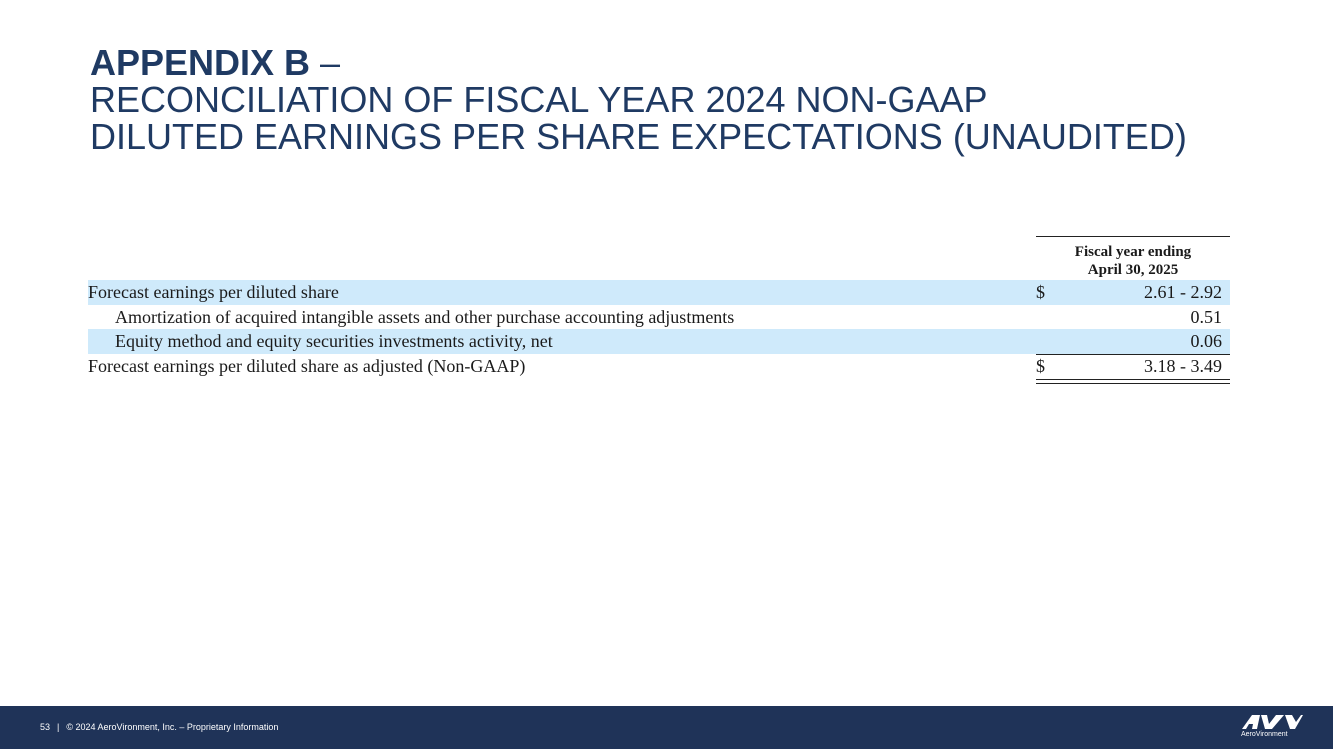  What do you see at coordinates (1206, 341) in the screenshot?
I see `row-value: 0.06` at bounding box center [1206, 341].